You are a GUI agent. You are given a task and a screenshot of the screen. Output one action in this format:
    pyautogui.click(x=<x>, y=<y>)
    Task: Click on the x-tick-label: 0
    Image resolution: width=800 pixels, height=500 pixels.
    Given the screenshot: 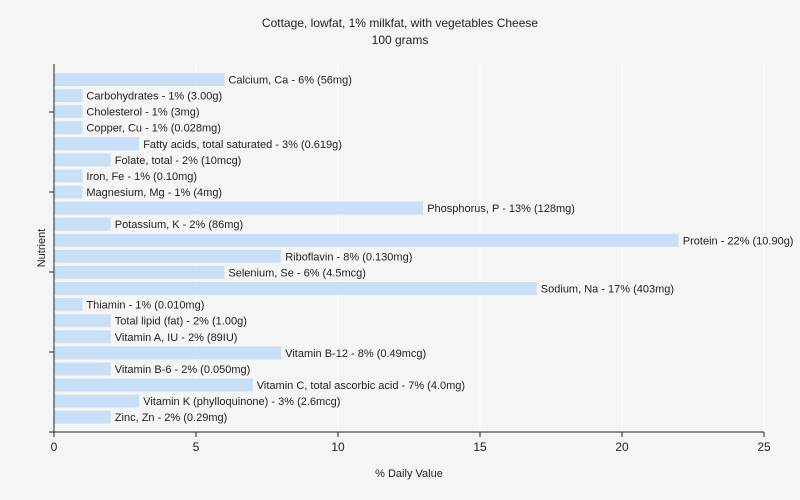 What is the action you would take?
    pyautogui.click(x=54, y=447)
    